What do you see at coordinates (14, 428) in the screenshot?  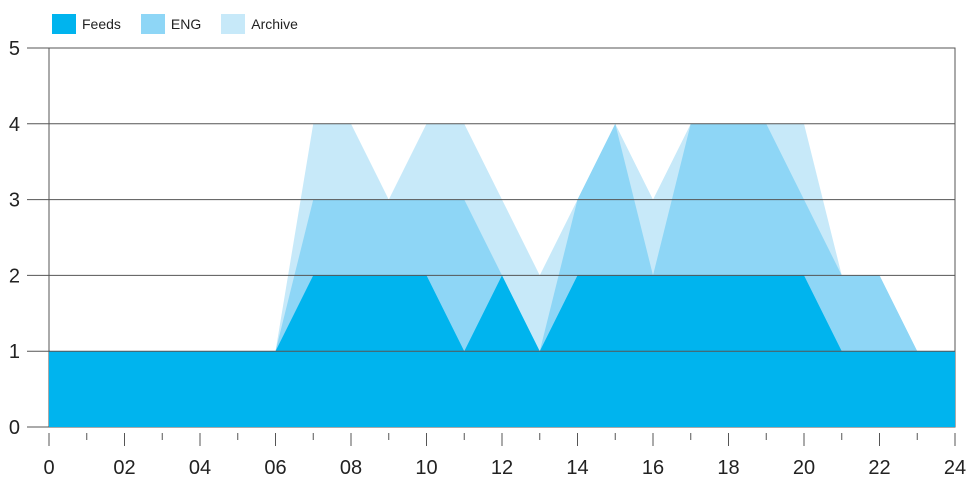 I see `y-tick-label-0: 0` at bounding box center [14, 428].